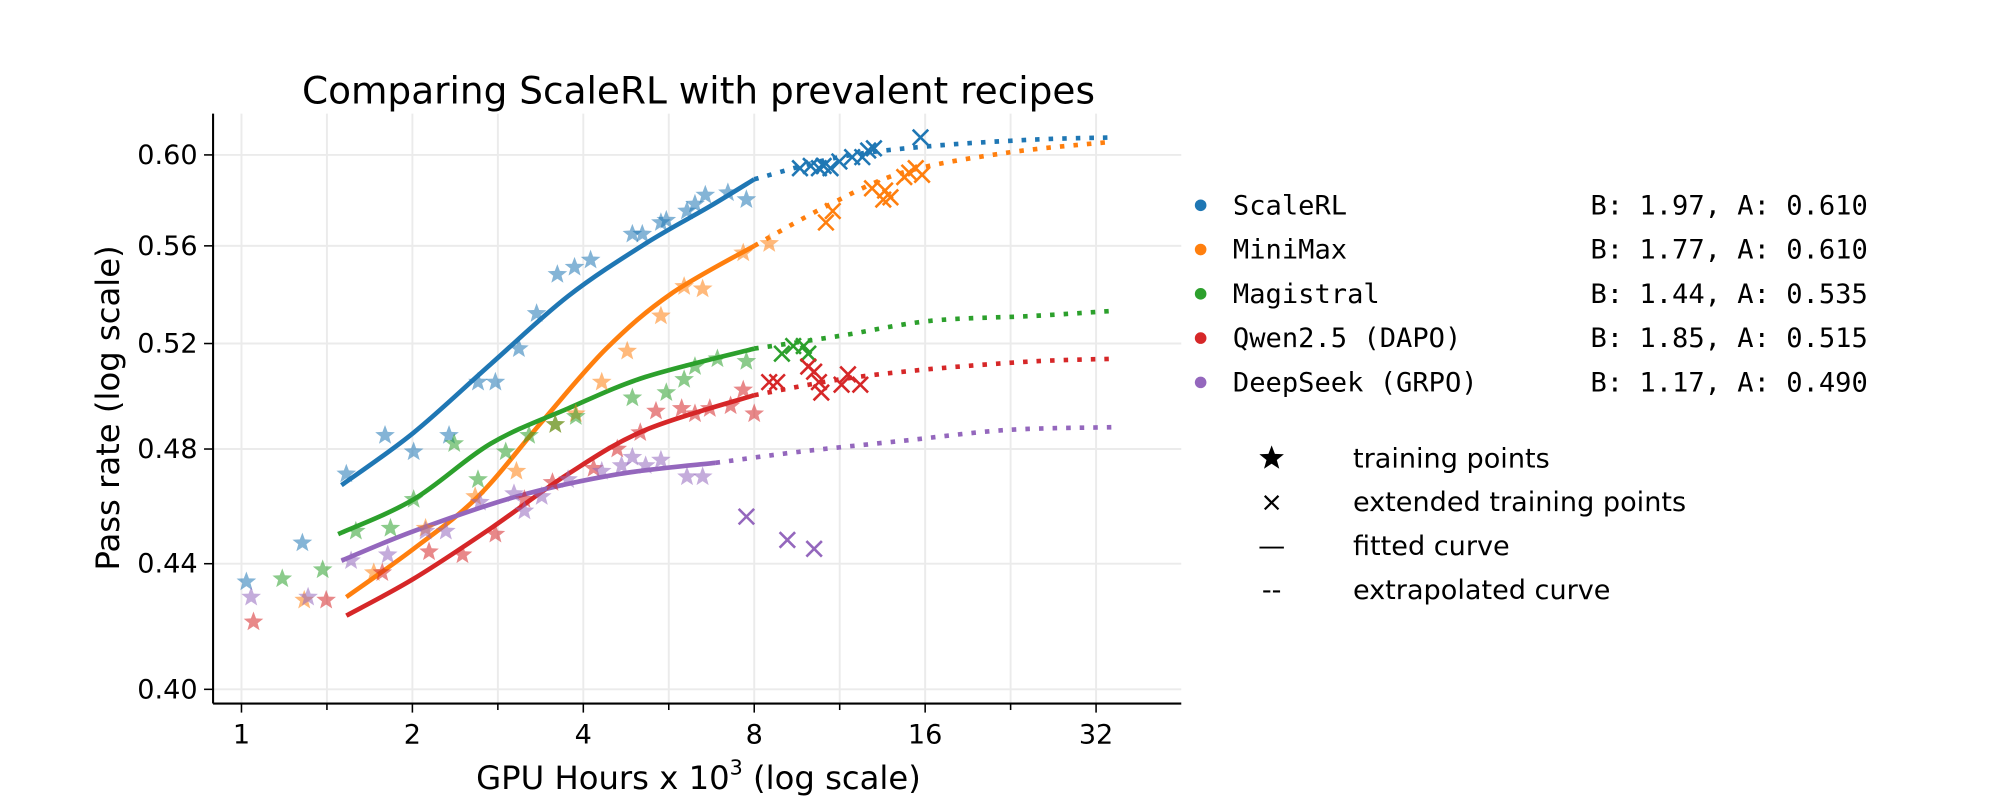 The image size is (2014, 812). I want to click on legend-symbol: —, so click(1271, 546).